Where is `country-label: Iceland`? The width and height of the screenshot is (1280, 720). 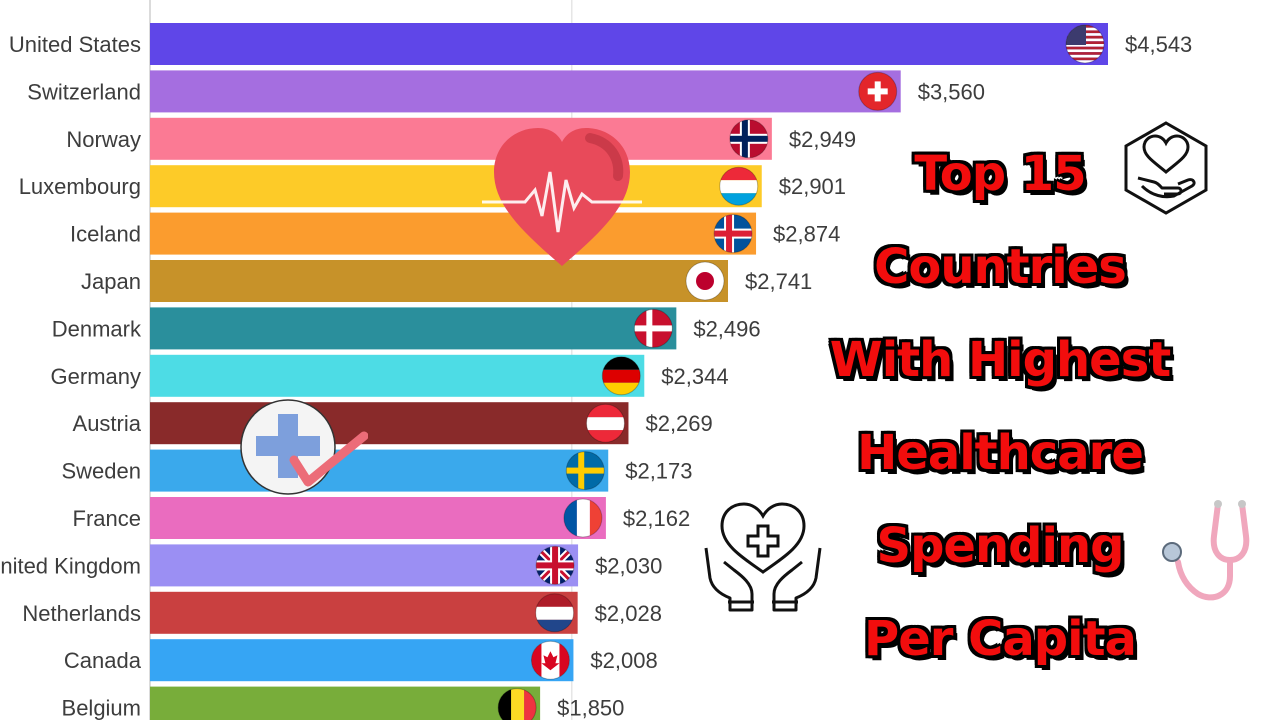 country-label: Iceland is located at coordinates (105, 234).